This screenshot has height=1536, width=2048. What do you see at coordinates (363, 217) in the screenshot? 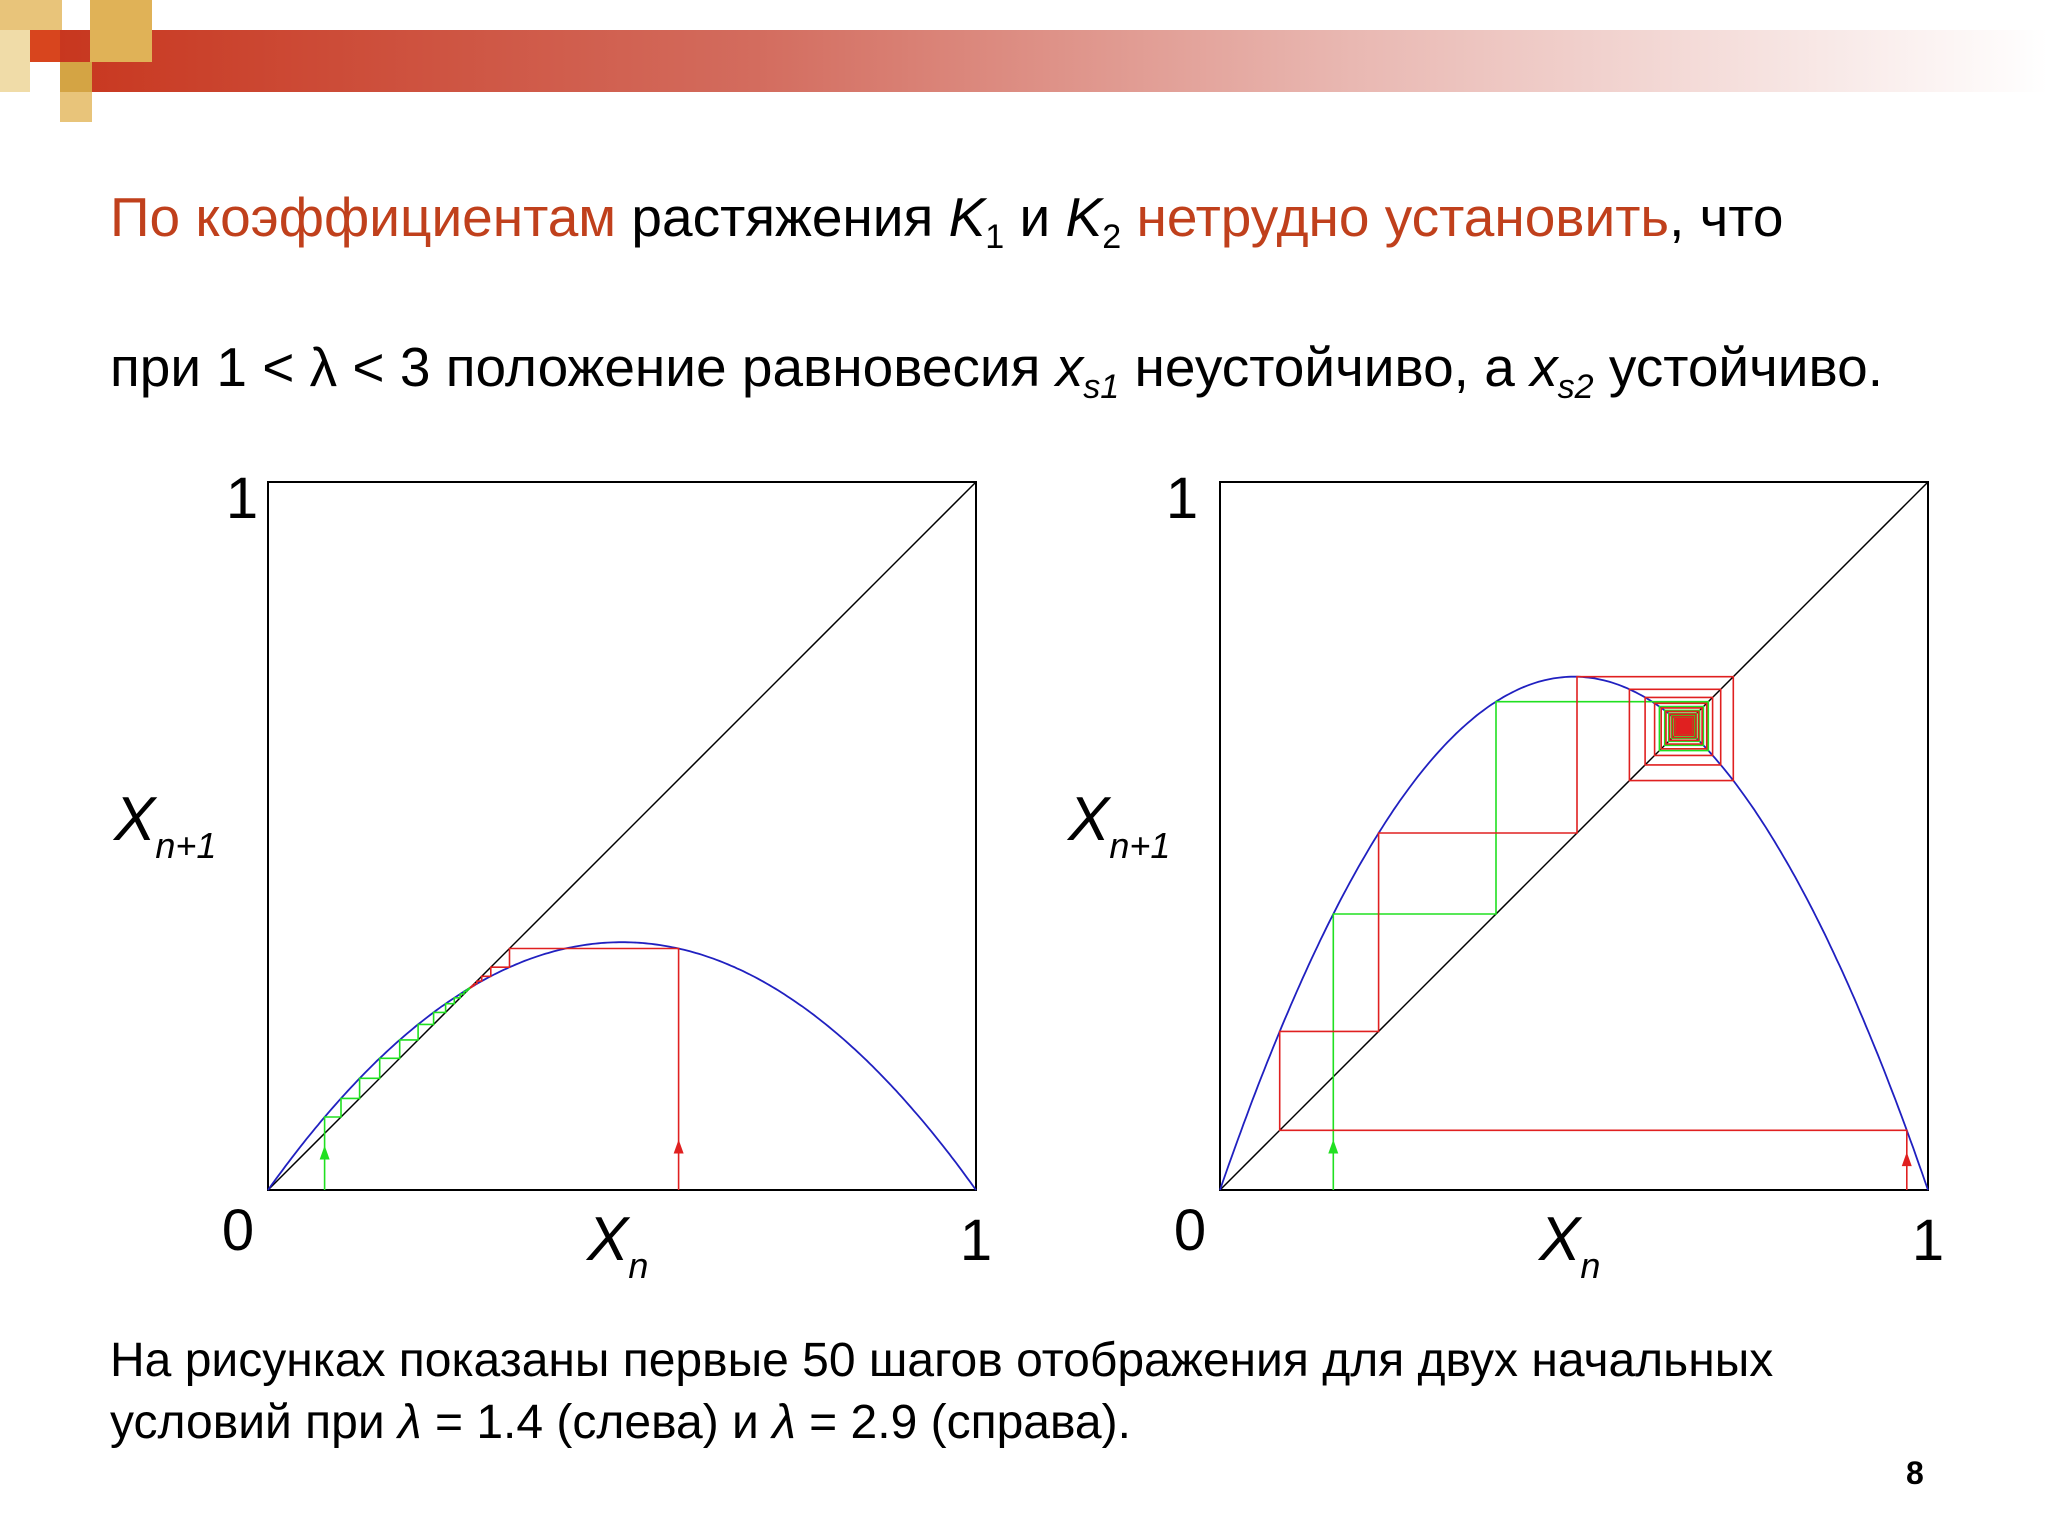
I see `heading-accent-text: По коэффициентам` at bounding box center [363, 217].